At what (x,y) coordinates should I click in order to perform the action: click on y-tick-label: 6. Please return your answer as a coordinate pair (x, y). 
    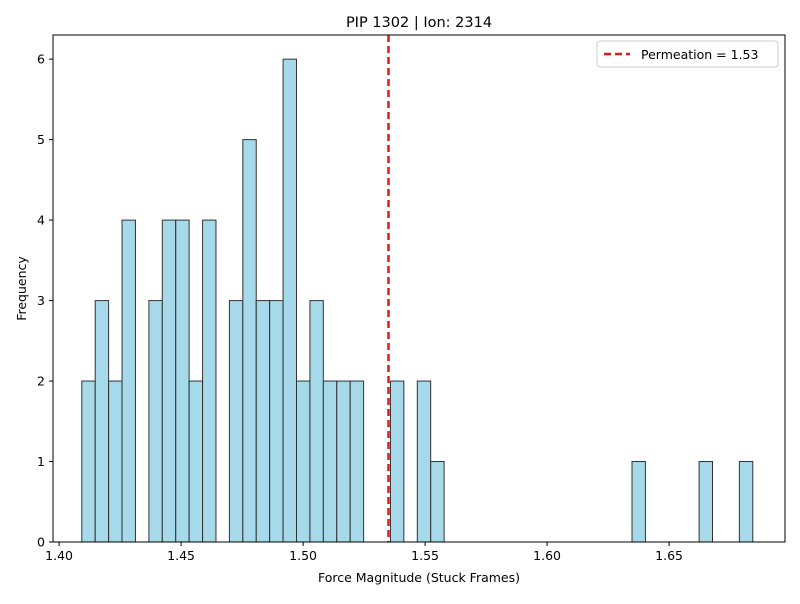
    Looking at the image, I should click on (41, 59).